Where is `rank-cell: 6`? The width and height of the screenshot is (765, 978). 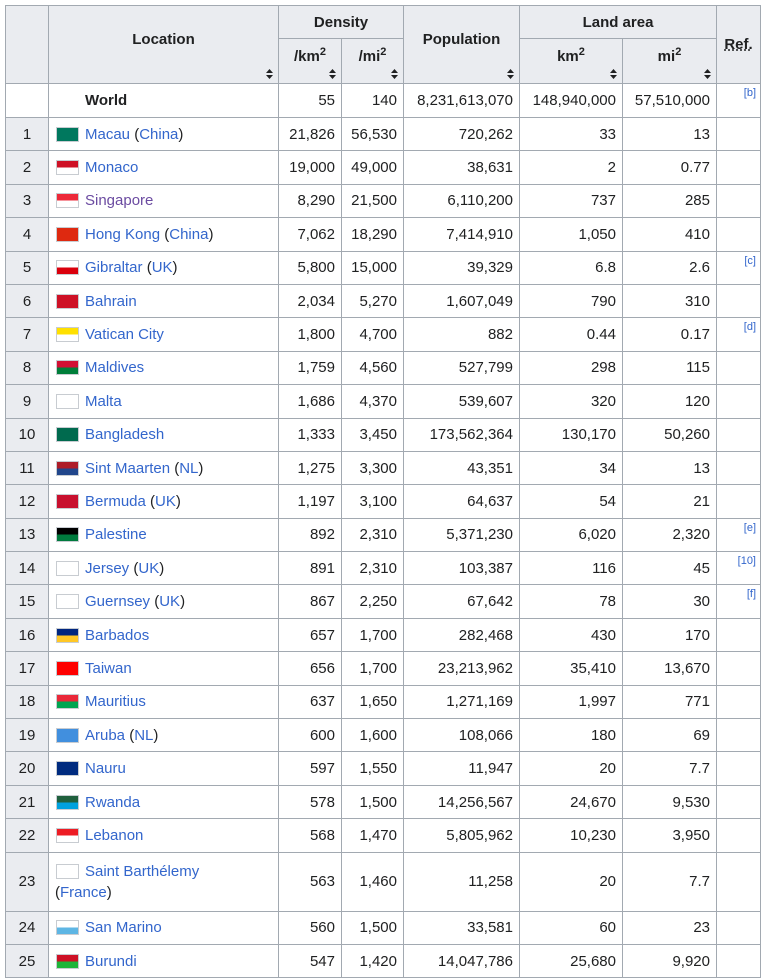
rank-cell: 6 is located at coordinates (27, 301).